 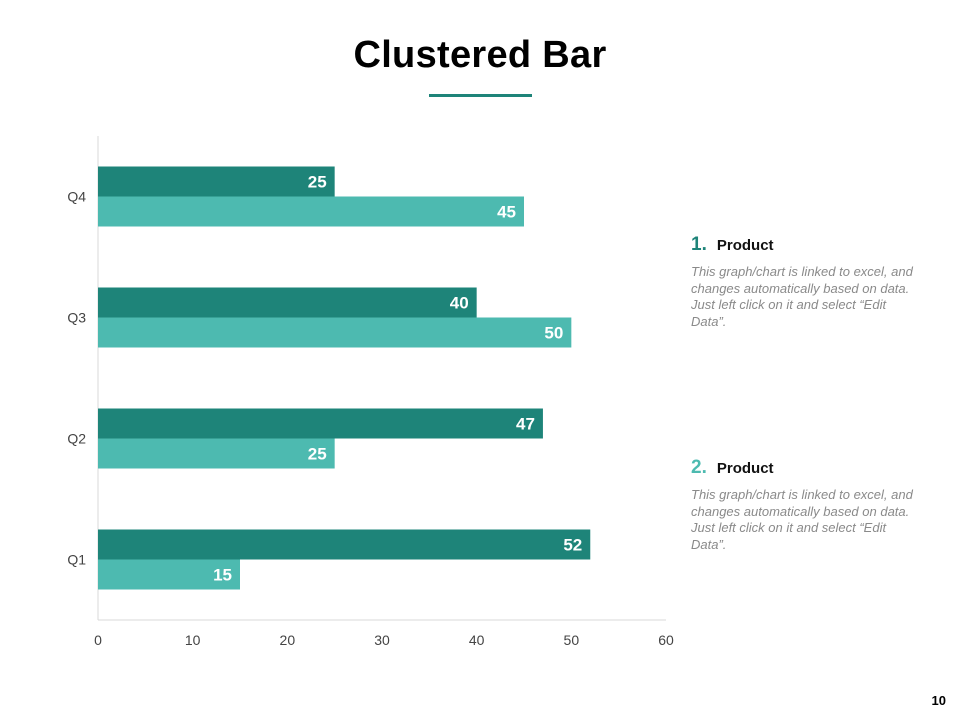 I want to click on title-underline, so click(x=480, y=95).